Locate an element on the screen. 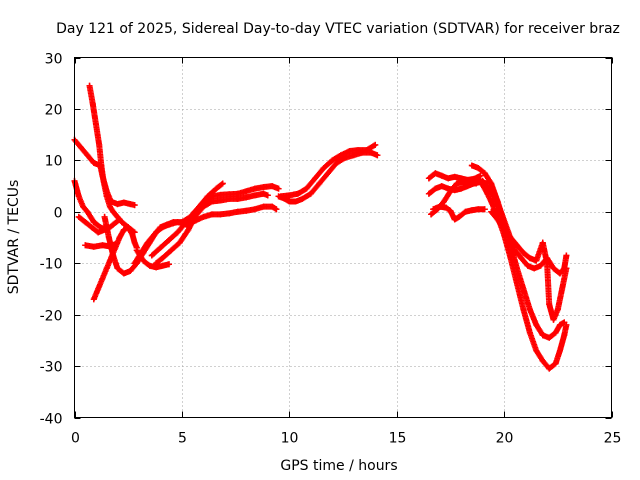 This screenshot has height=480, width=640. x-axis-label: GPS time / hours is located at coordinates (338, 466).